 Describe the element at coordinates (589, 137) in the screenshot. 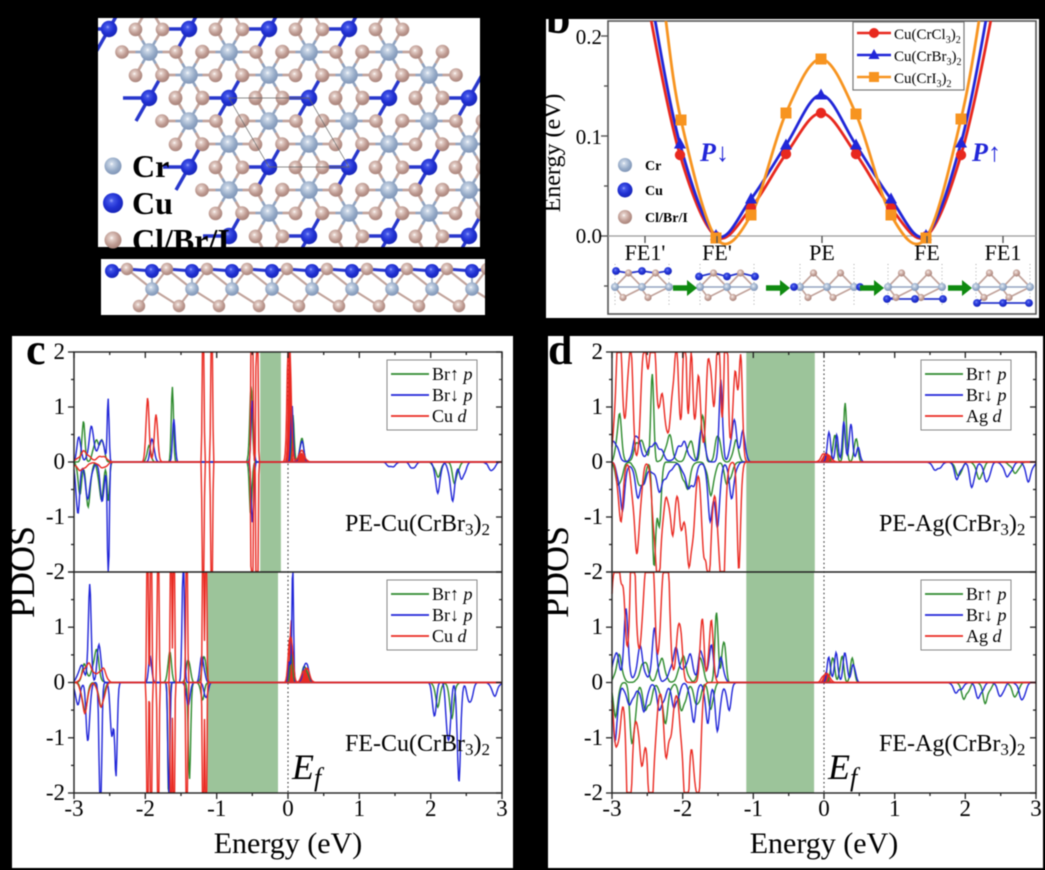

I see `svg-text: 0.1` at that location.